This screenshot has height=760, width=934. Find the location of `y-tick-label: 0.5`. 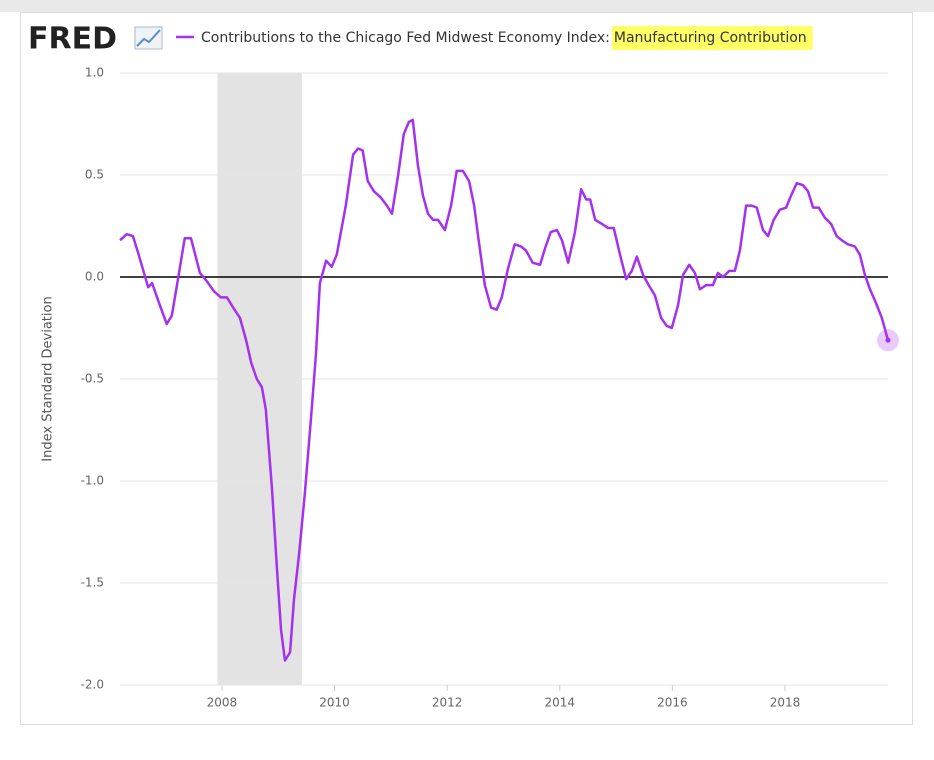

y-tick-label: 0.5 is located at coordinates (94, 175).